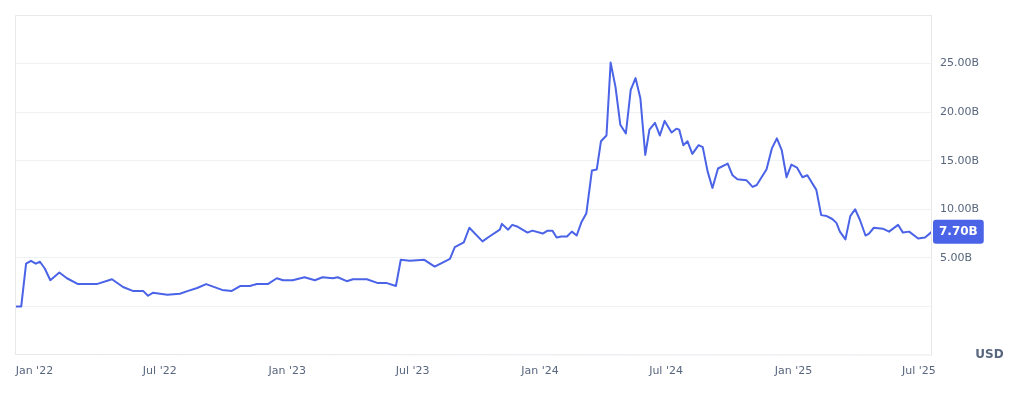  I want to click on x-tick-label: Jan '24, so click(539, 371).